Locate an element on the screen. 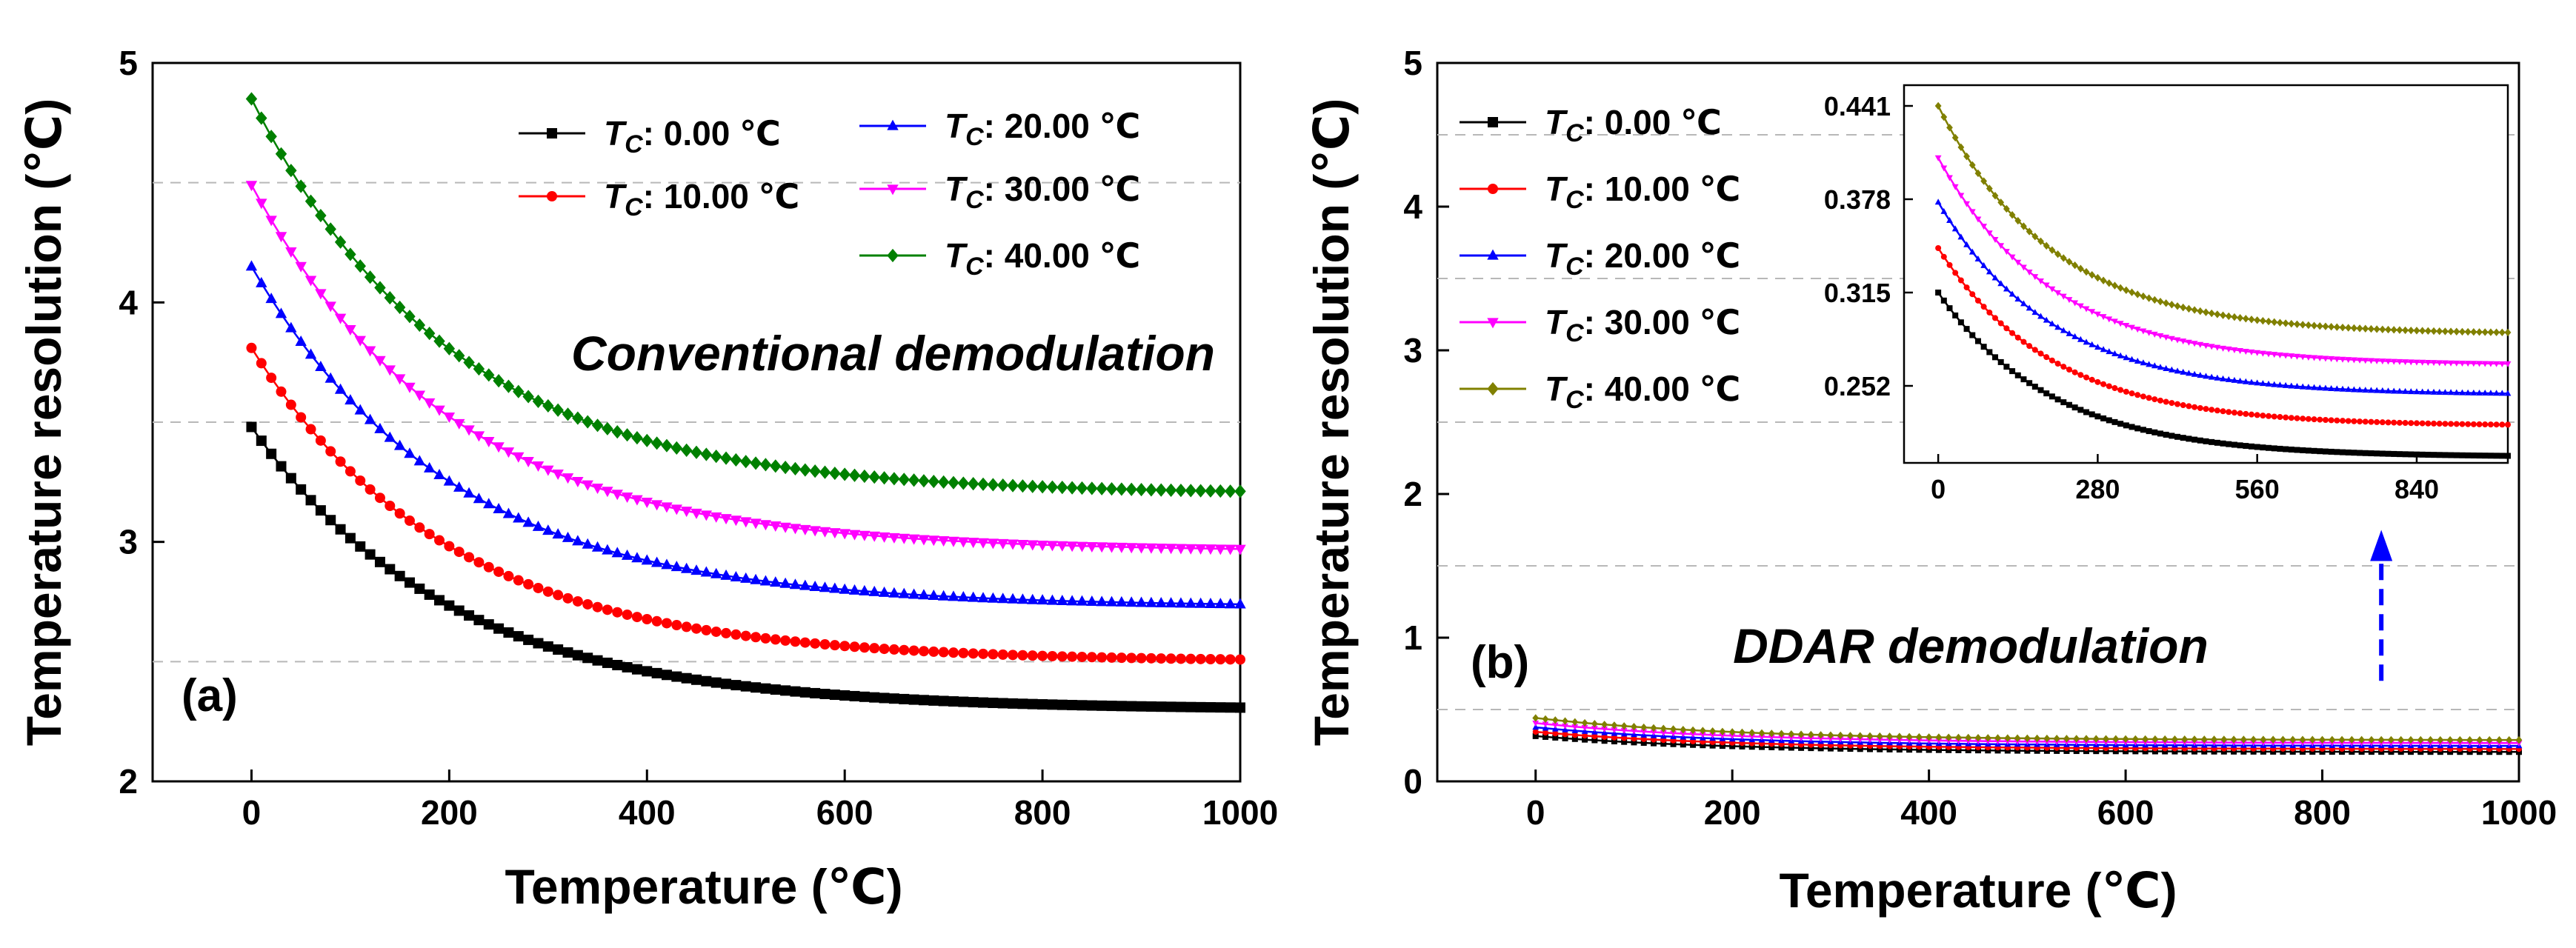 Image resolution: width=2576 pixels, height=948 pixels. inset-frame is located at coordinates (2206, 274).